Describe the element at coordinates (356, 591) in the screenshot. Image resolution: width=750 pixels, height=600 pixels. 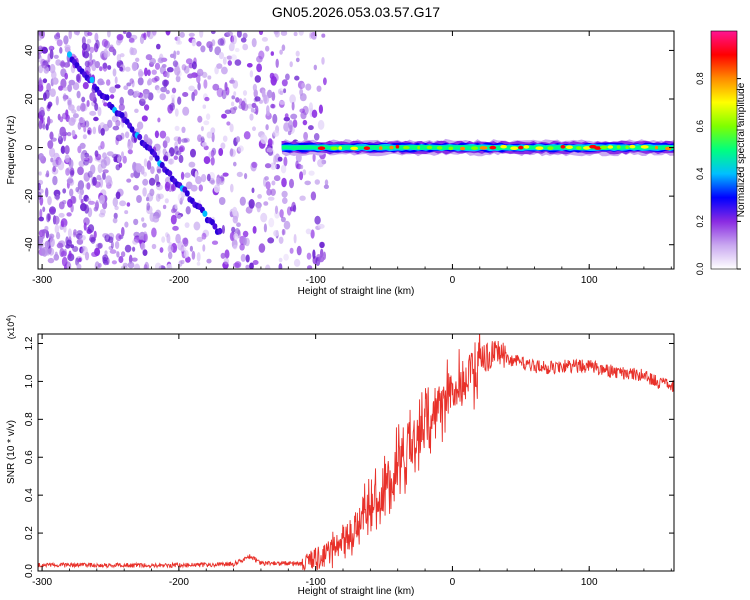
I see `snr-x-label: Height of straight line (km)` at that location.